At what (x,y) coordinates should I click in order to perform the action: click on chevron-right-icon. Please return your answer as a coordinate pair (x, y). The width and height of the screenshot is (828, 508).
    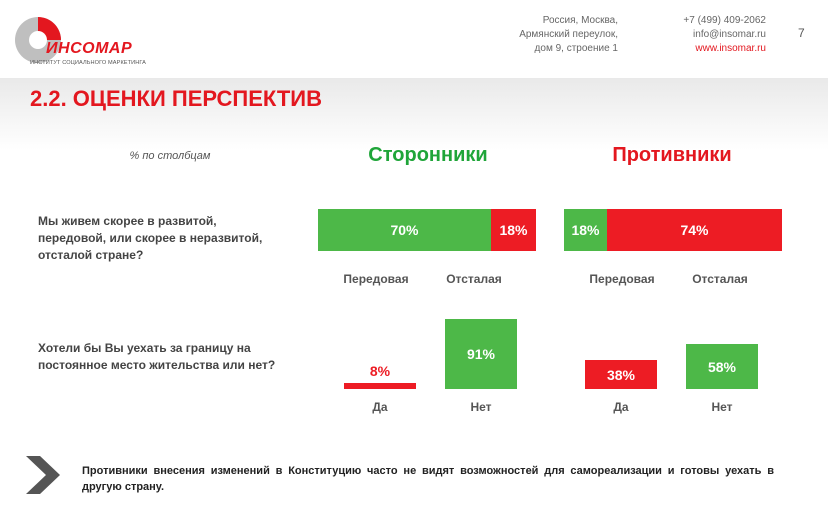
    Looking at the image, I should click on (43, 475).